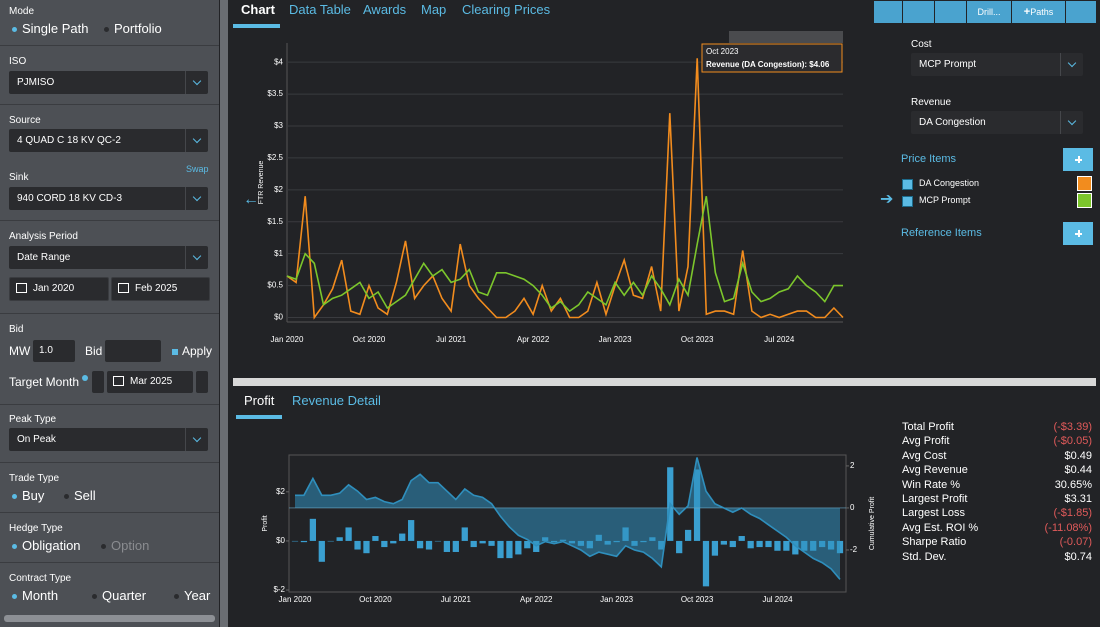 The image size is (1100, 627). I want to click on tab: Awards, so click(385, 9).